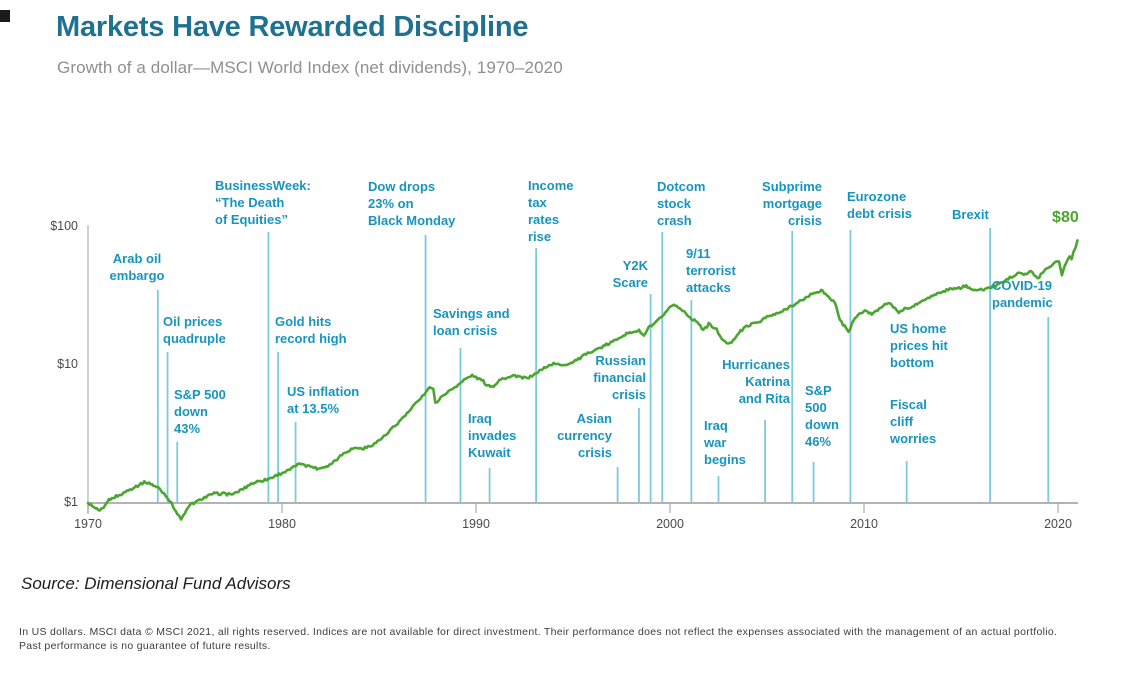 The height and width of the screenshot is (678, 1130). I want to click on event-label-us-home-prices-bottom: US home prices hit bottom, so click(919, 345).